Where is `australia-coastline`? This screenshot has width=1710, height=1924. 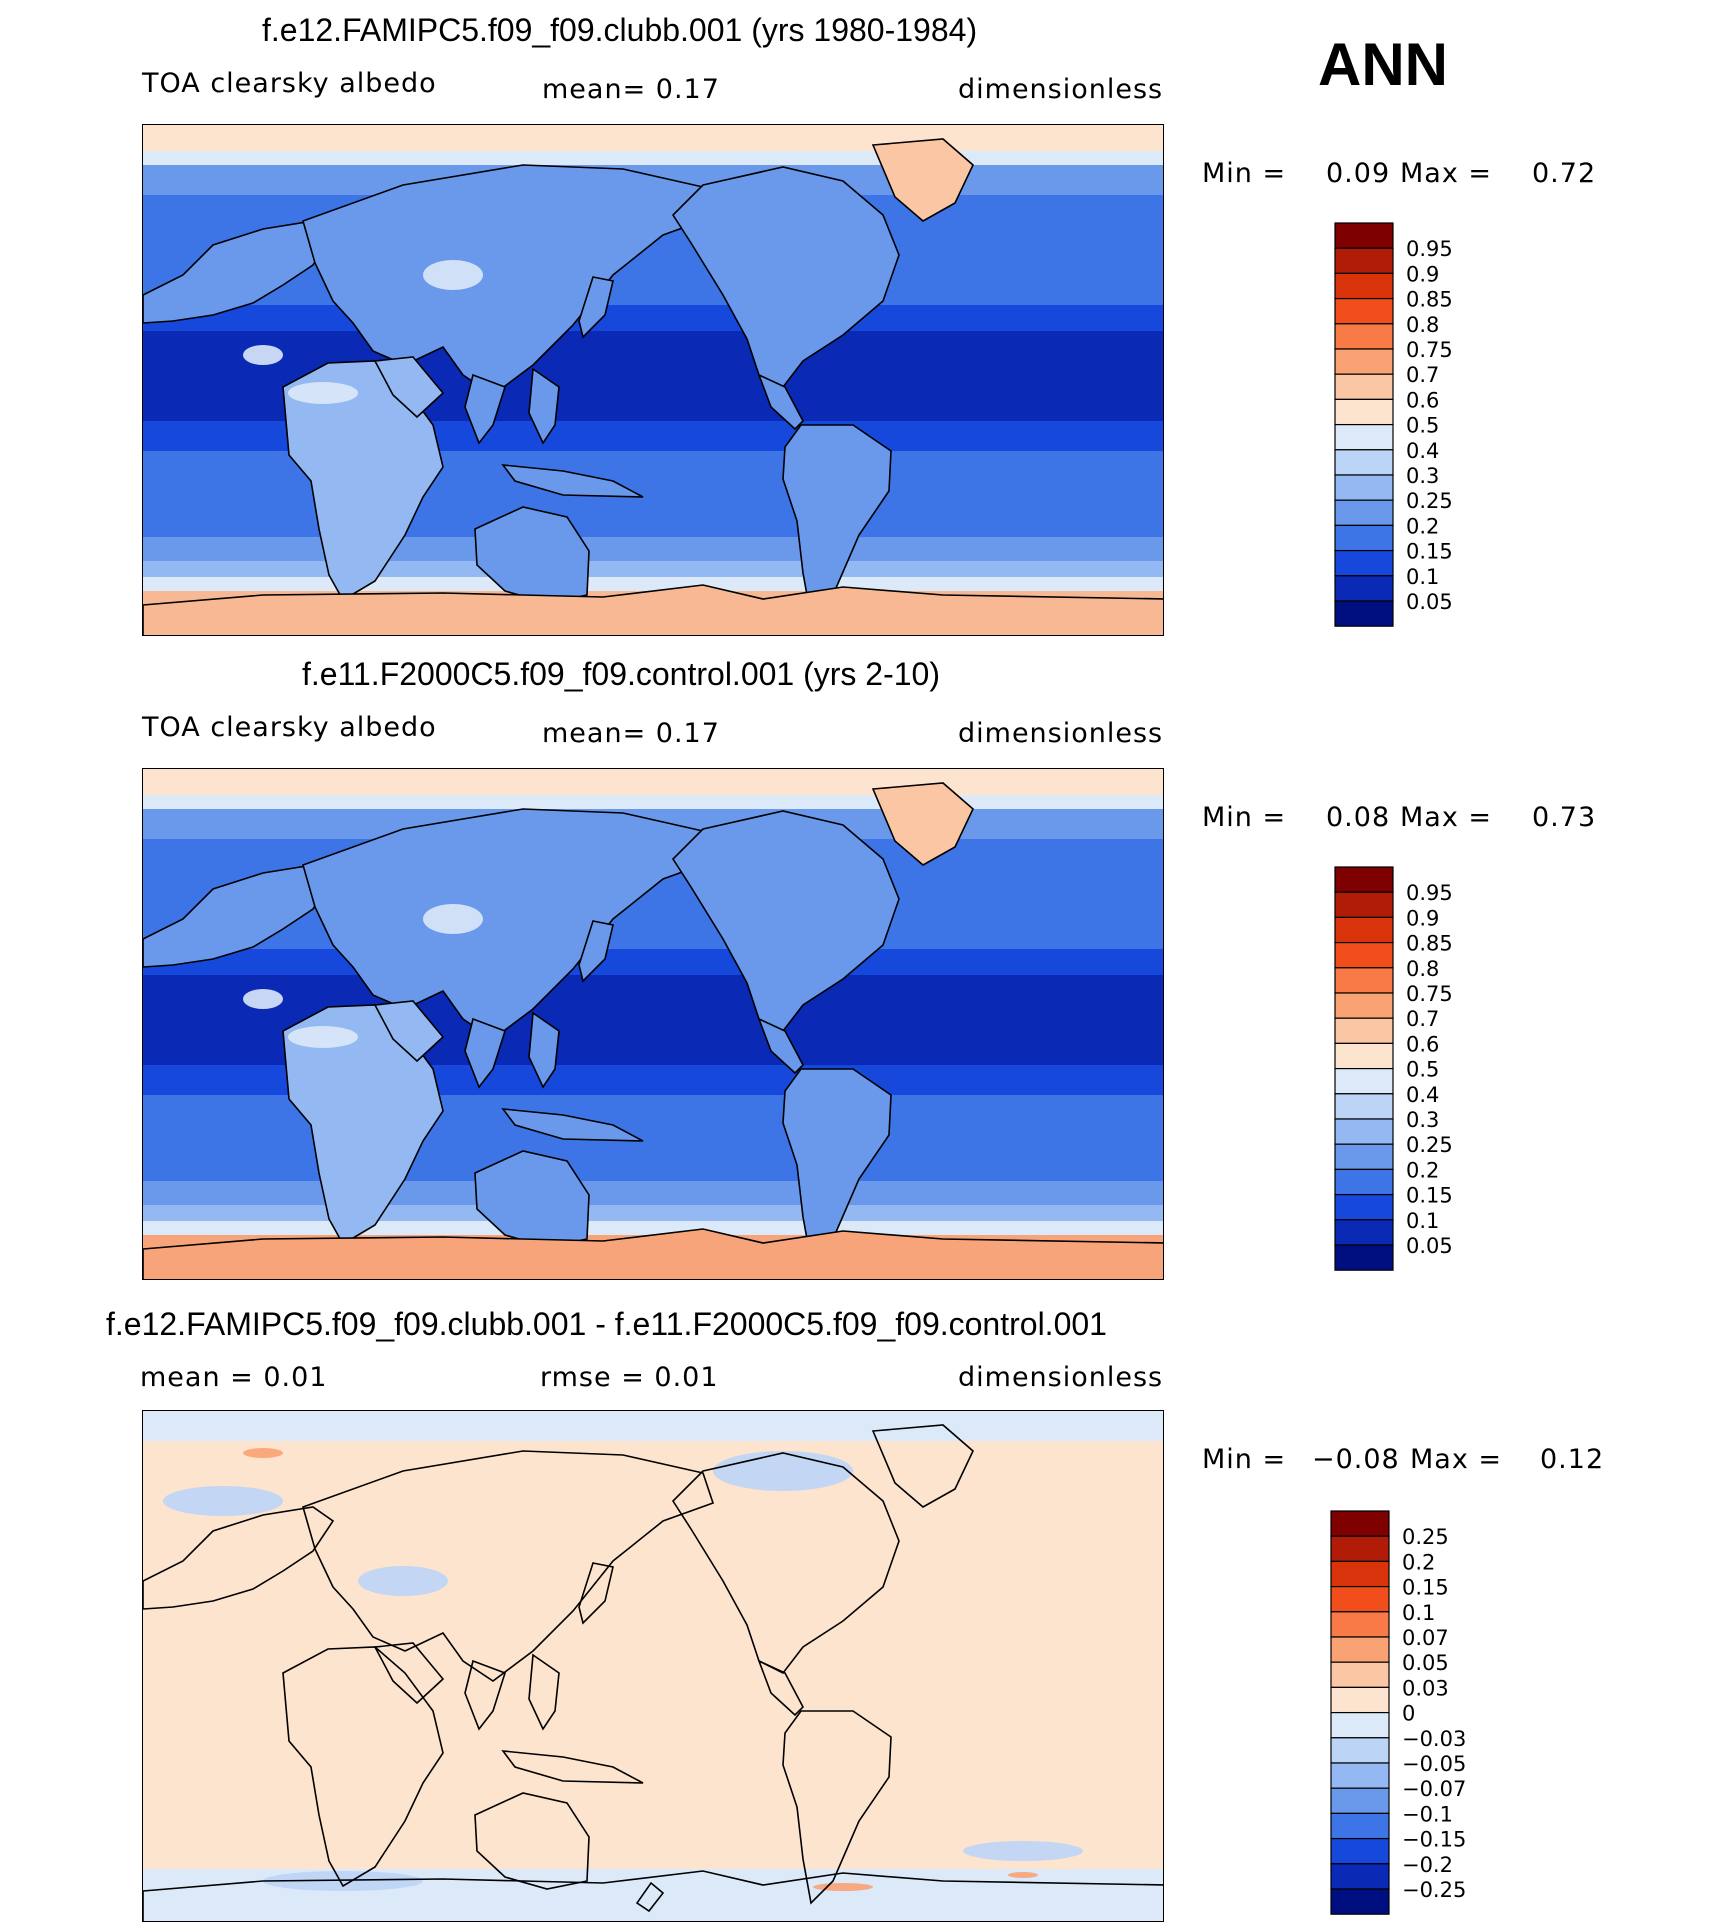
australia-coastline is located at coordinates (532, 1841).